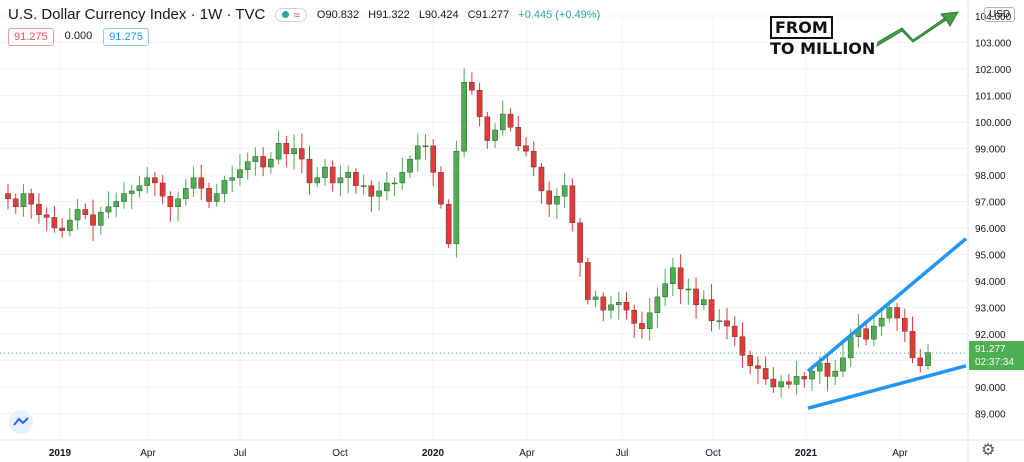 This screenshot has height=462, width=1024. What do you see at coordinates (389, 14) in the screenshot?
I see `high-value: H91.322` at bounding box center [389, 14].